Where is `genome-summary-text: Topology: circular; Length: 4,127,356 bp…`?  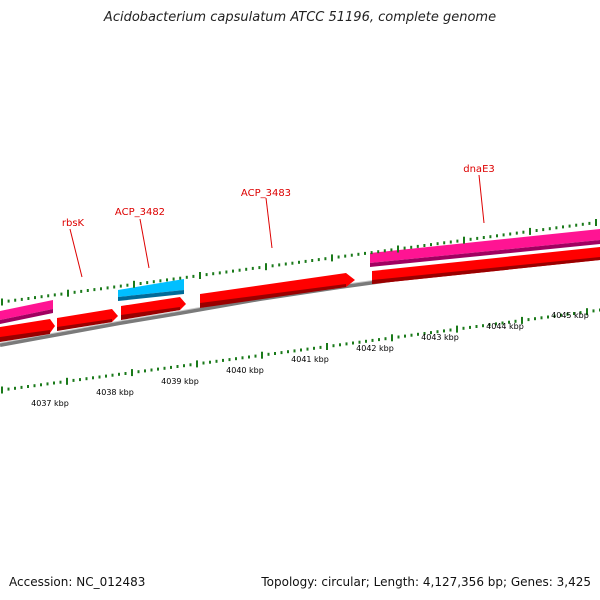 genome-summary-text: Topology: circular; Length: 4,127,356 bp… is located at coordinates (426, 582).